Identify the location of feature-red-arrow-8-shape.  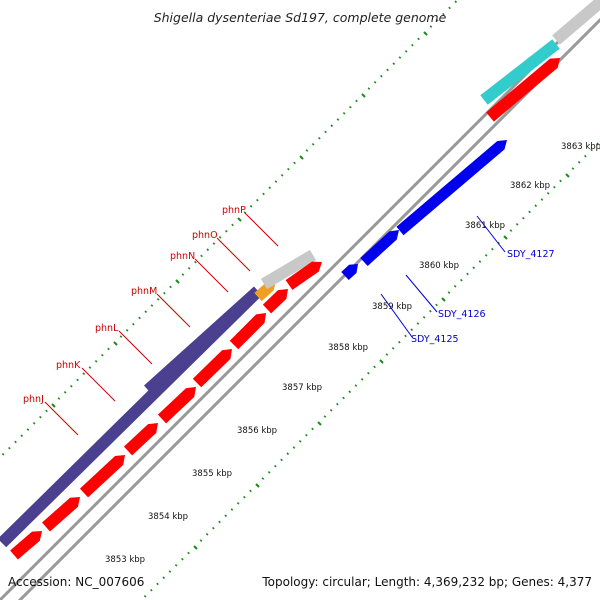
(304, 275).